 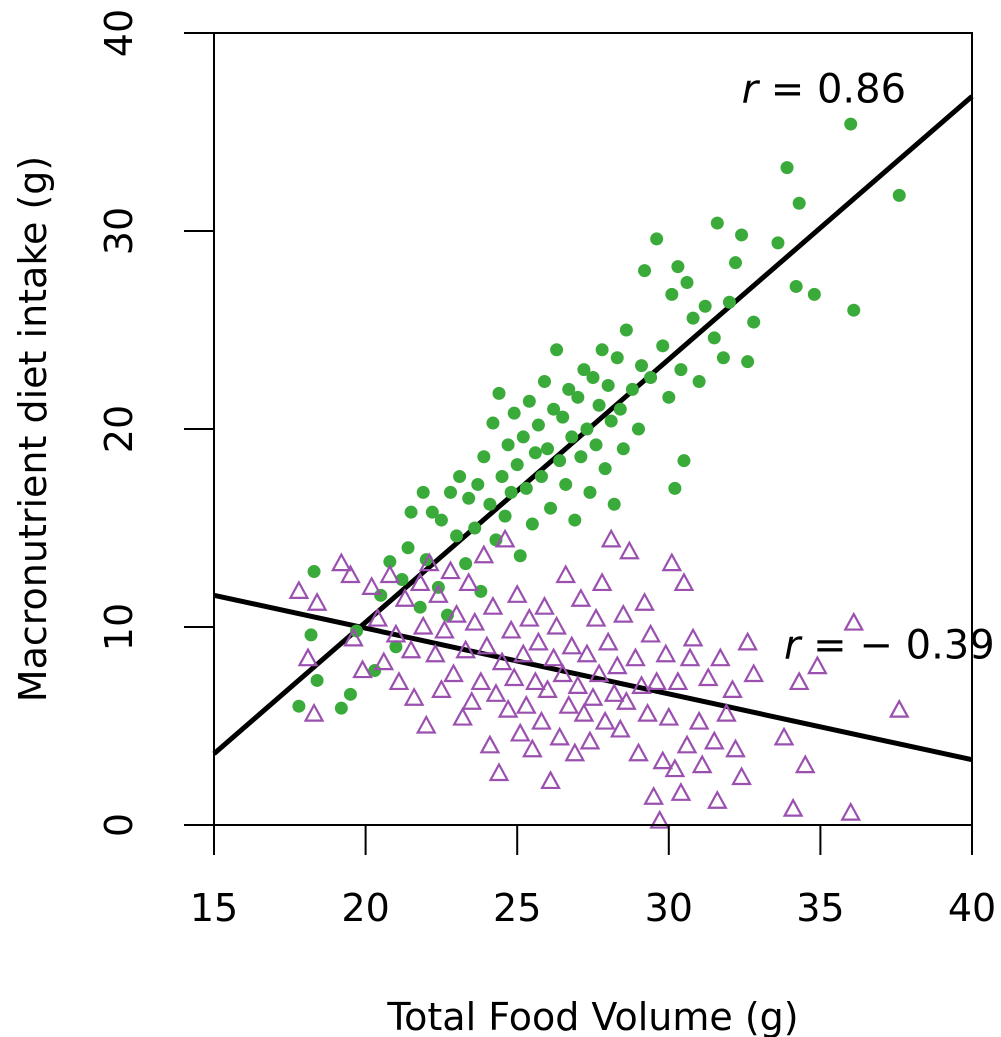 I want to click on y-tick-label: 0, so click(x=119, y=825).